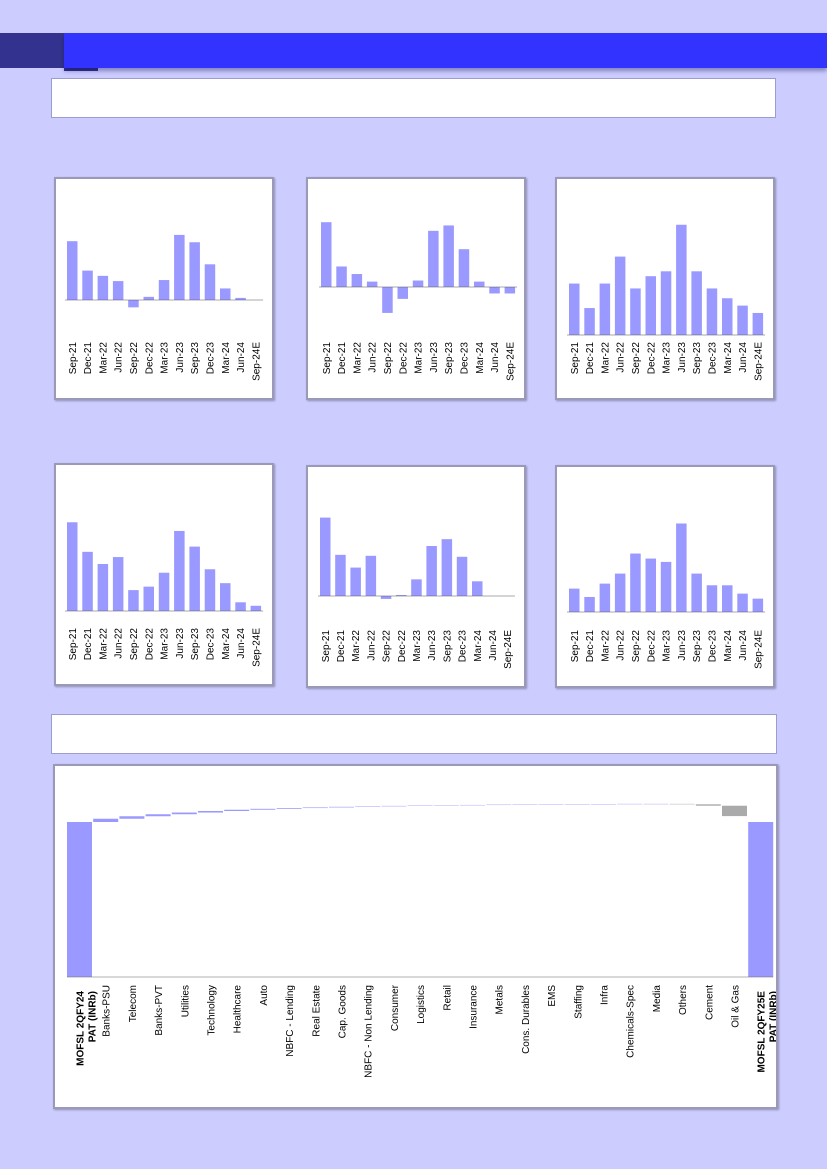  Describe the element at coordinates (315, 808) in the screenshot. I see `waterfall-bar-Real Estate` at that location.